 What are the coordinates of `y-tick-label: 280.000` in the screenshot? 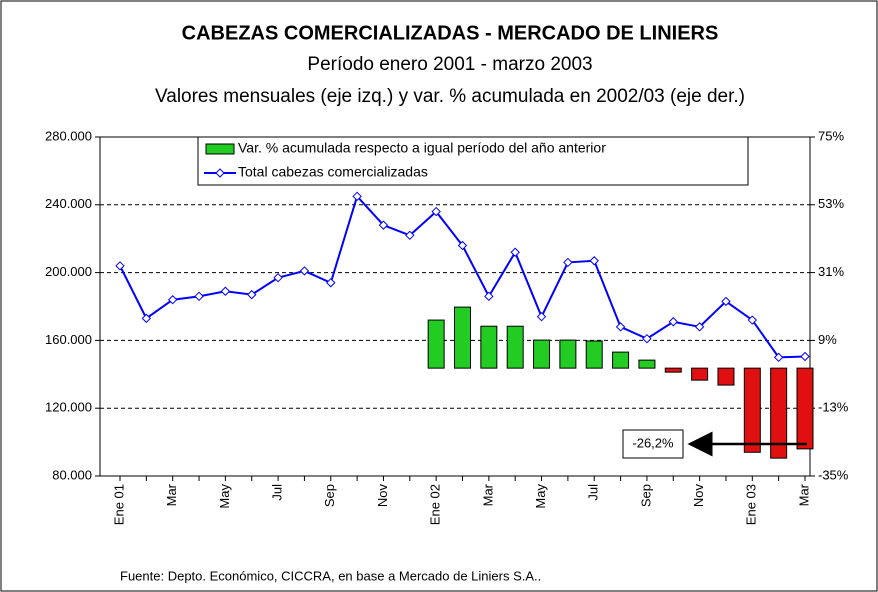 It's located at (68, 135).